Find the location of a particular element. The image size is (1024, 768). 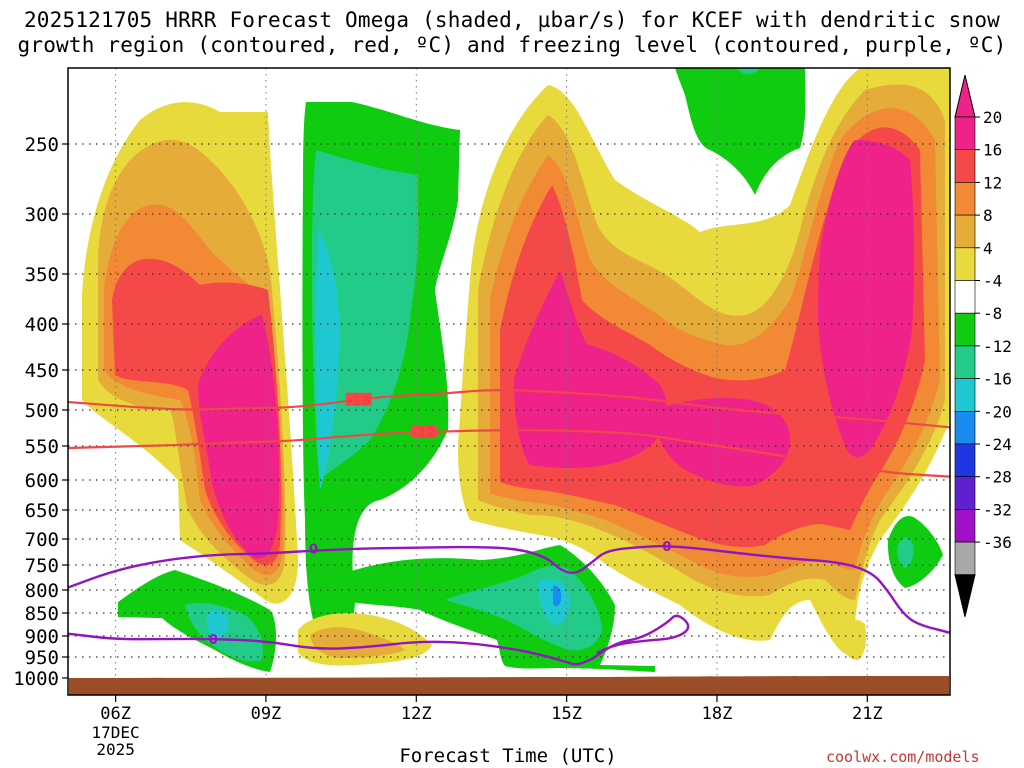

y-tick-label: 250 is located at coordinates (42, 145).